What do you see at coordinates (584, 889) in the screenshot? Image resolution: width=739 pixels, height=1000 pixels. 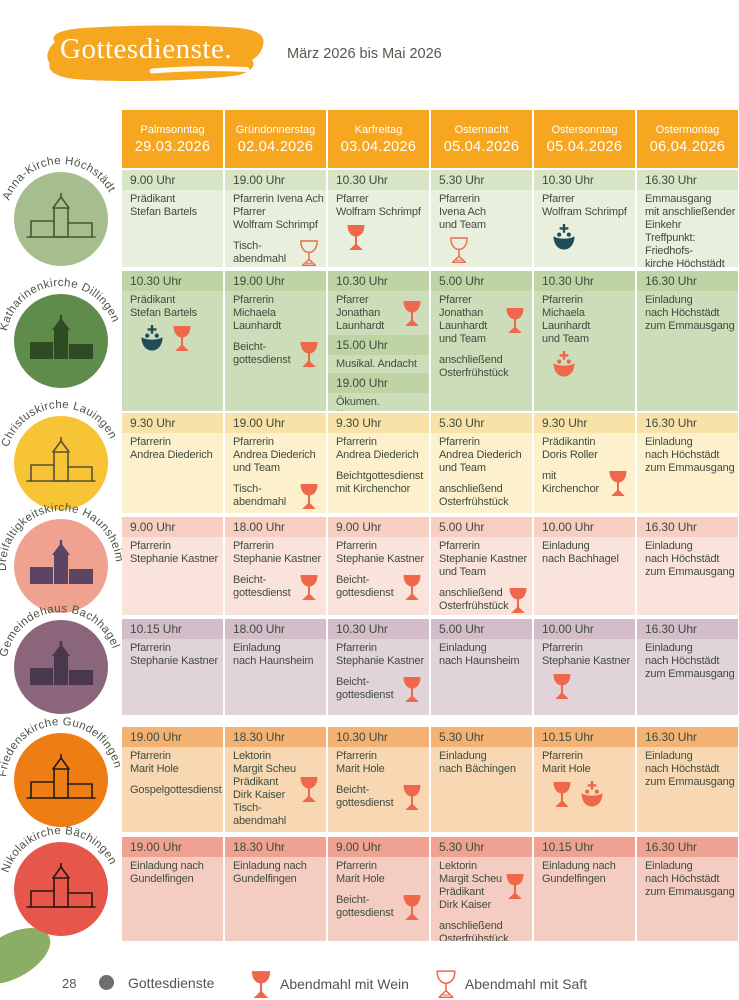 I see `schedule-cell: 10.15 Uhr Einladung nach Gundelfingen` at bounding box center [584, 889].